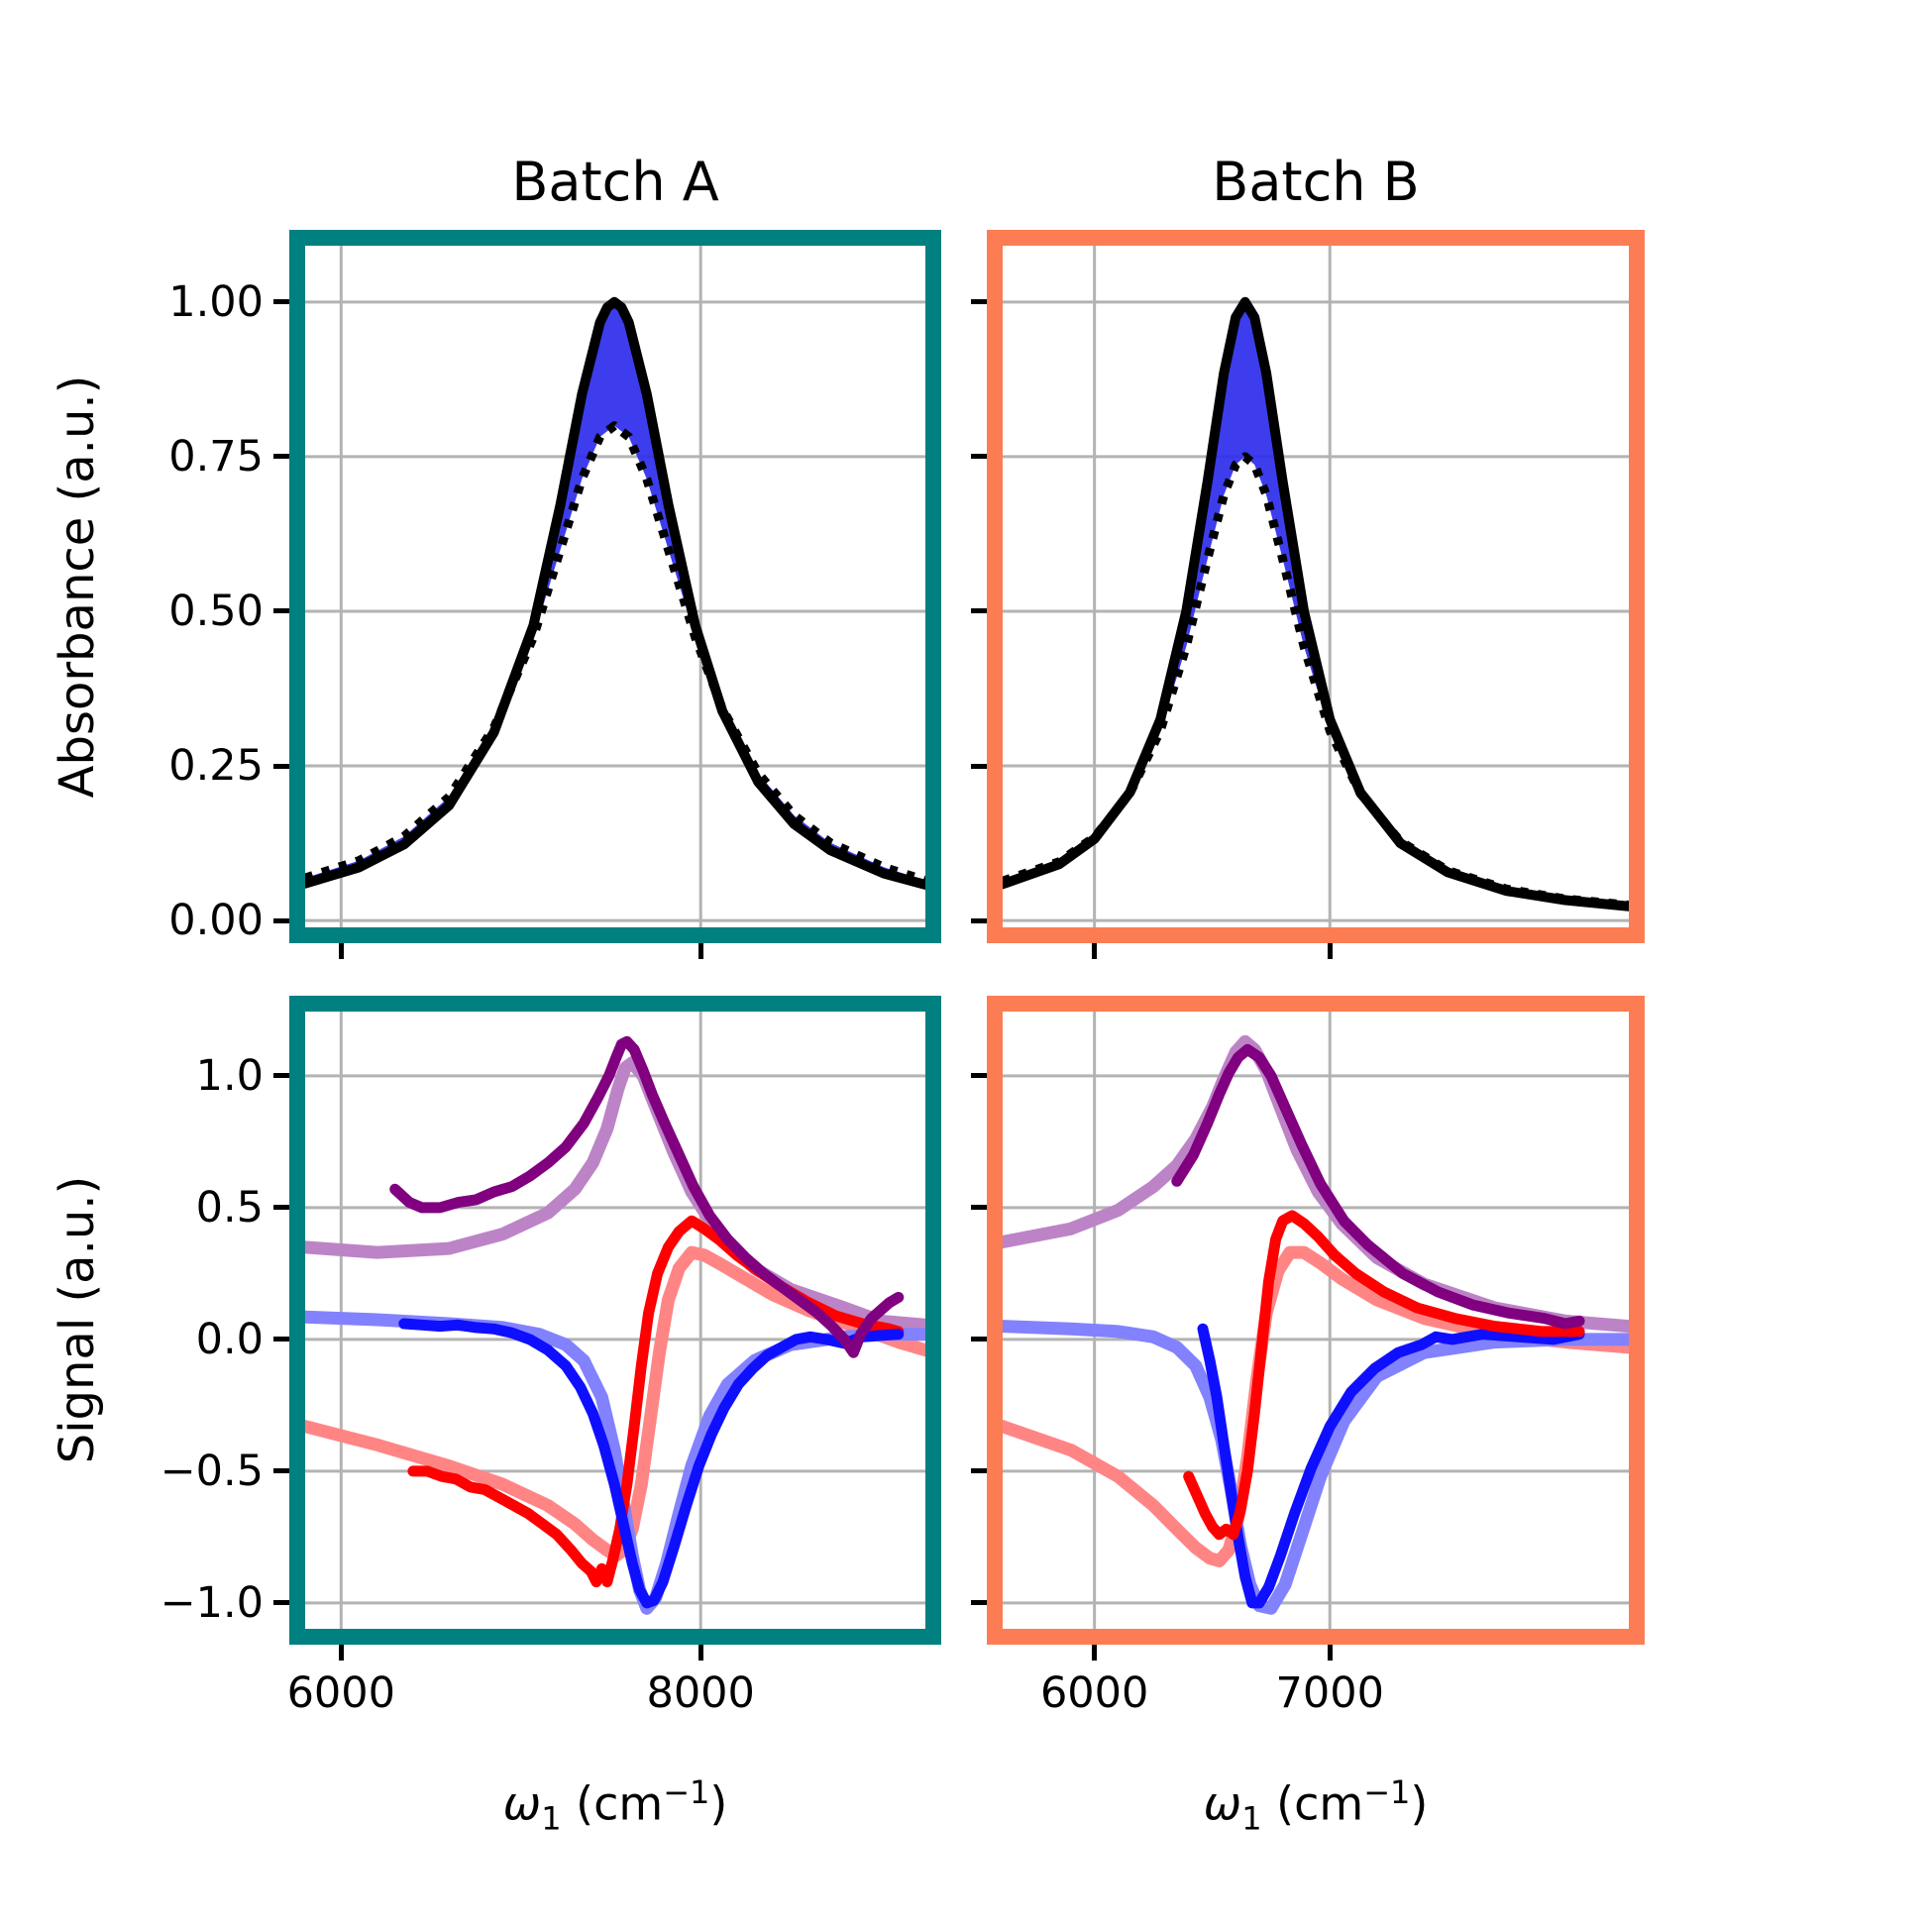  I want to click on title-batch-a: Batch A, so click(615, 182).